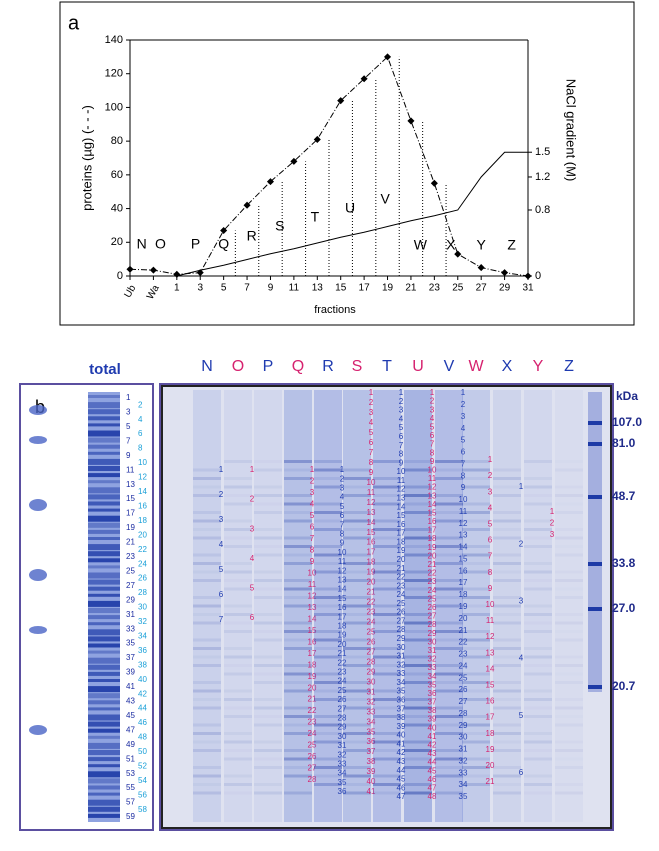 The width and height of the screenshot is (659, 851). Describe the element at coordinates (130, 802) in the screenshot. I see `band-number: 57` at that location.